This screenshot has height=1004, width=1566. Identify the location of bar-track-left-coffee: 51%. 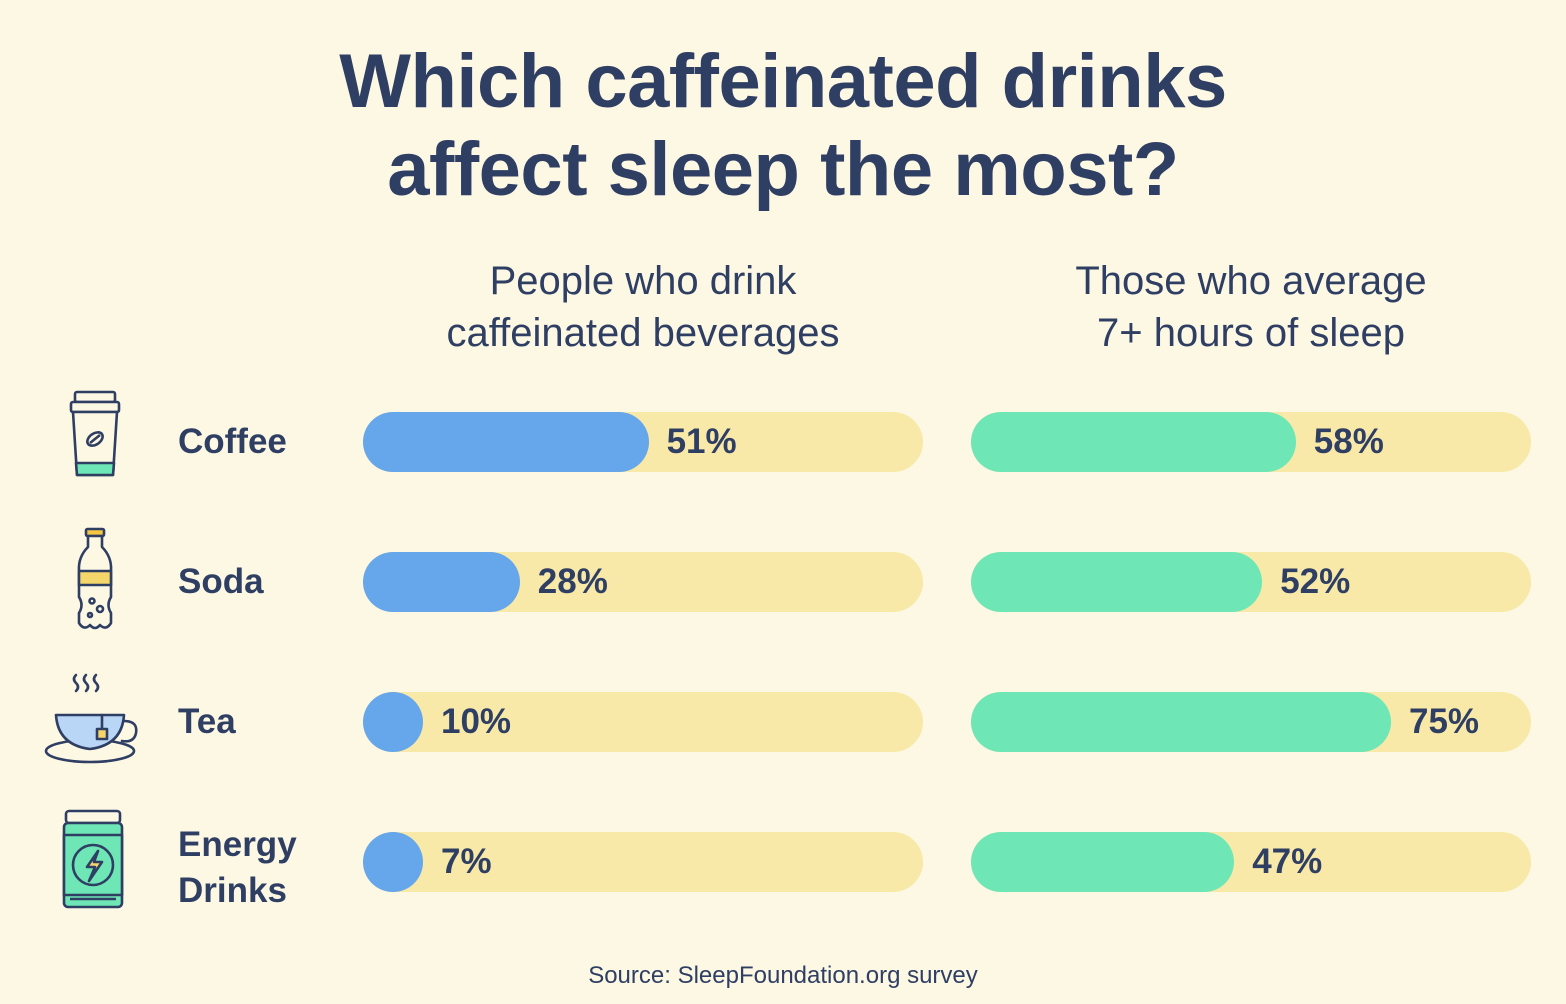
(643, 442).